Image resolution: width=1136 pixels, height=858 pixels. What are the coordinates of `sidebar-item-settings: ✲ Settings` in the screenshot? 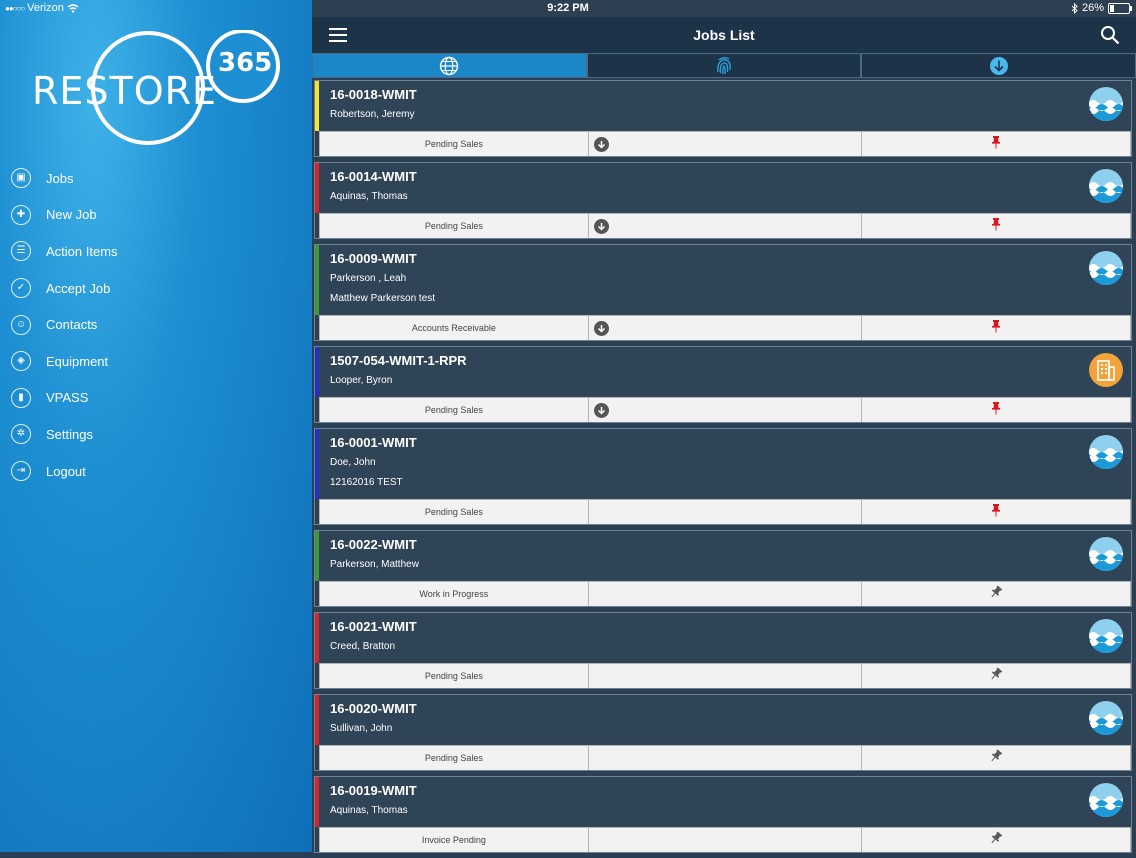 It's located at (156, 434).